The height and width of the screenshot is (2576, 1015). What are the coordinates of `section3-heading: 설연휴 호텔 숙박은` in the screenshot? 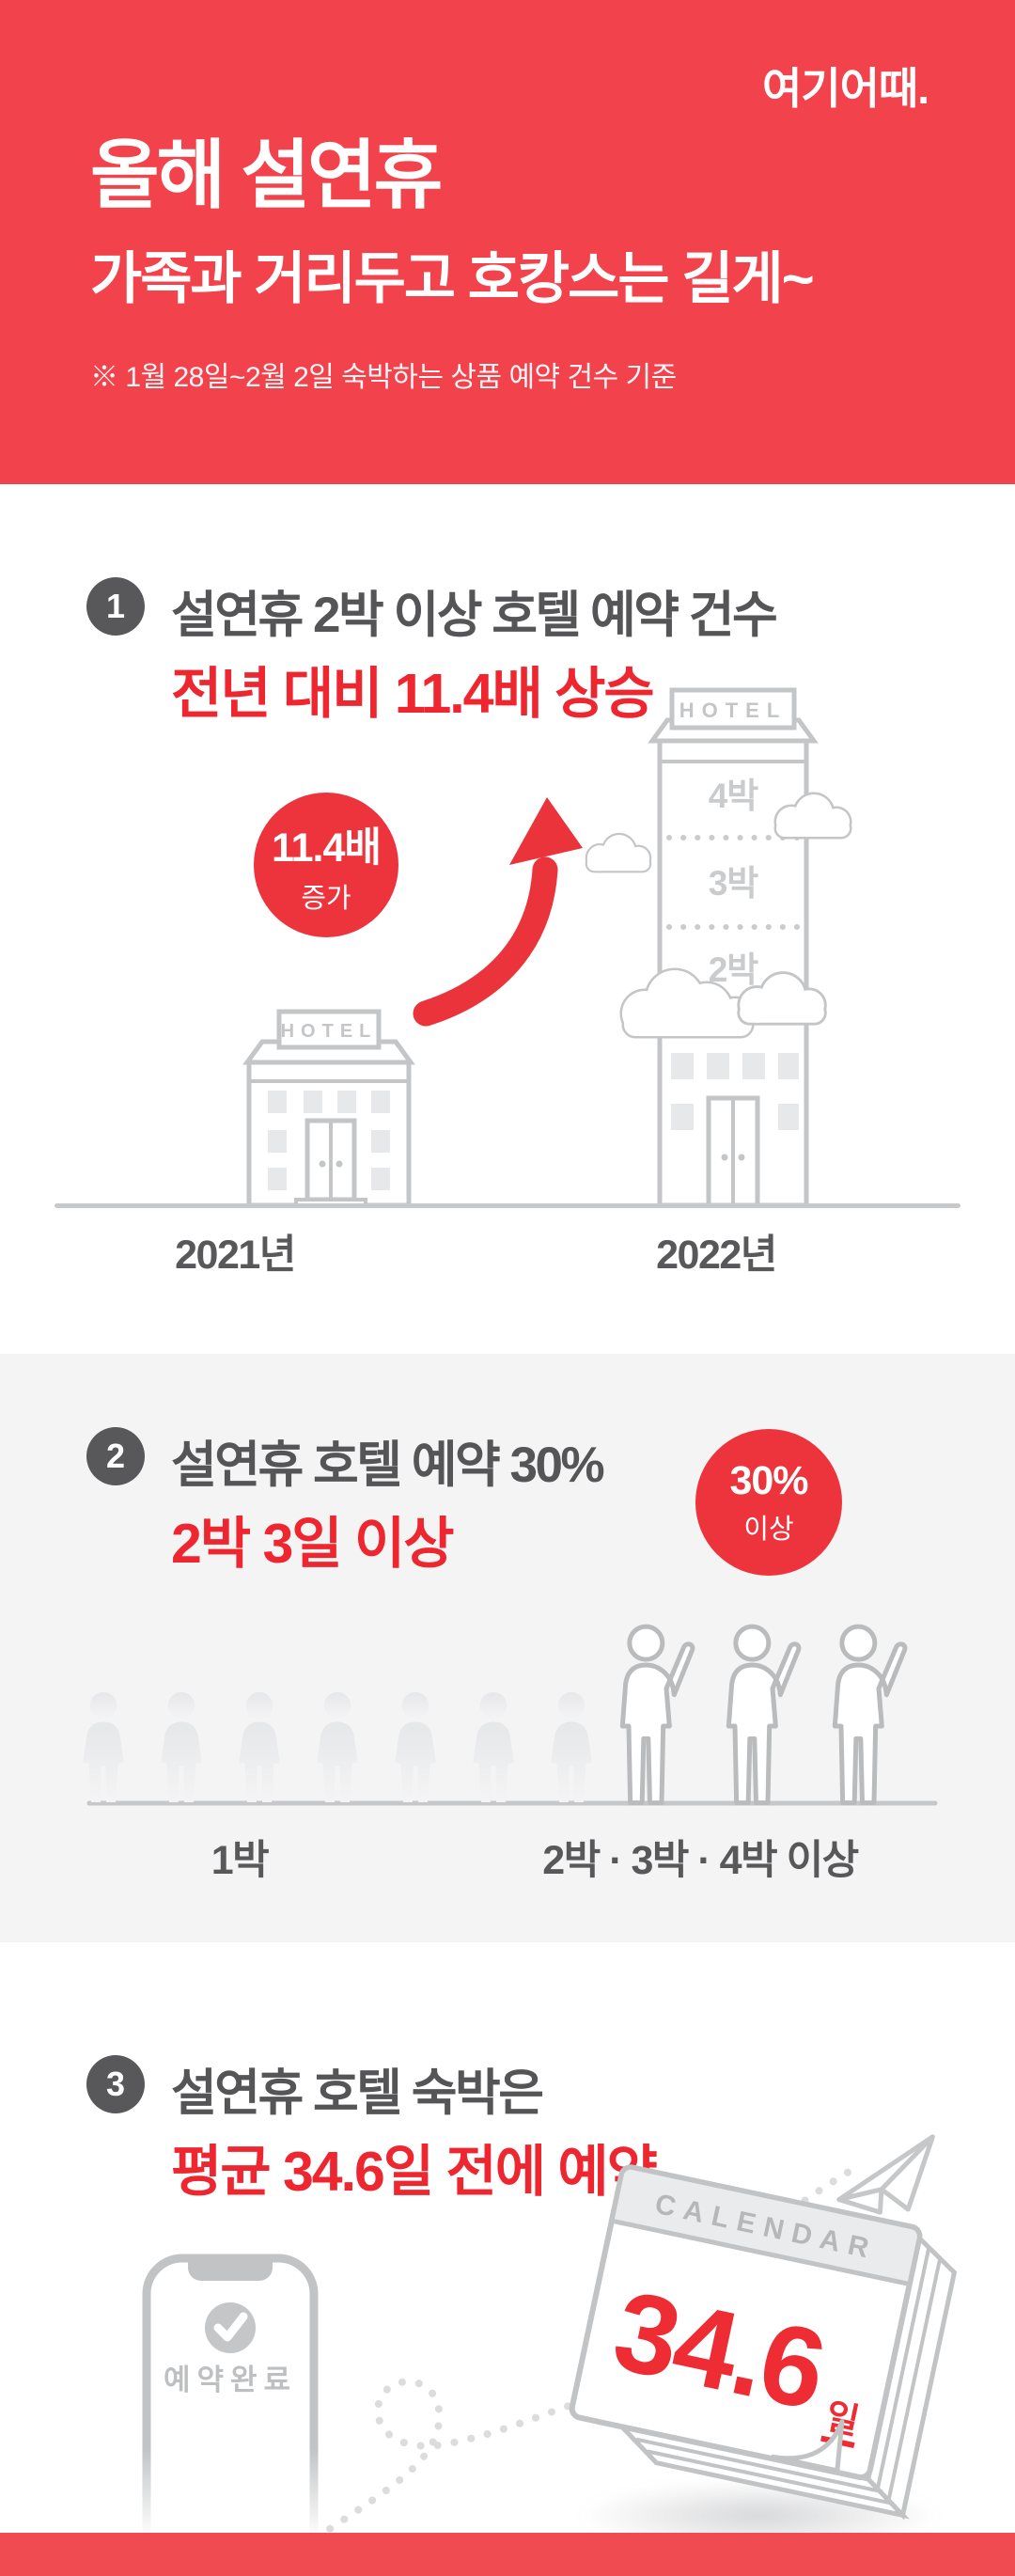 It's located at (357, 2094).